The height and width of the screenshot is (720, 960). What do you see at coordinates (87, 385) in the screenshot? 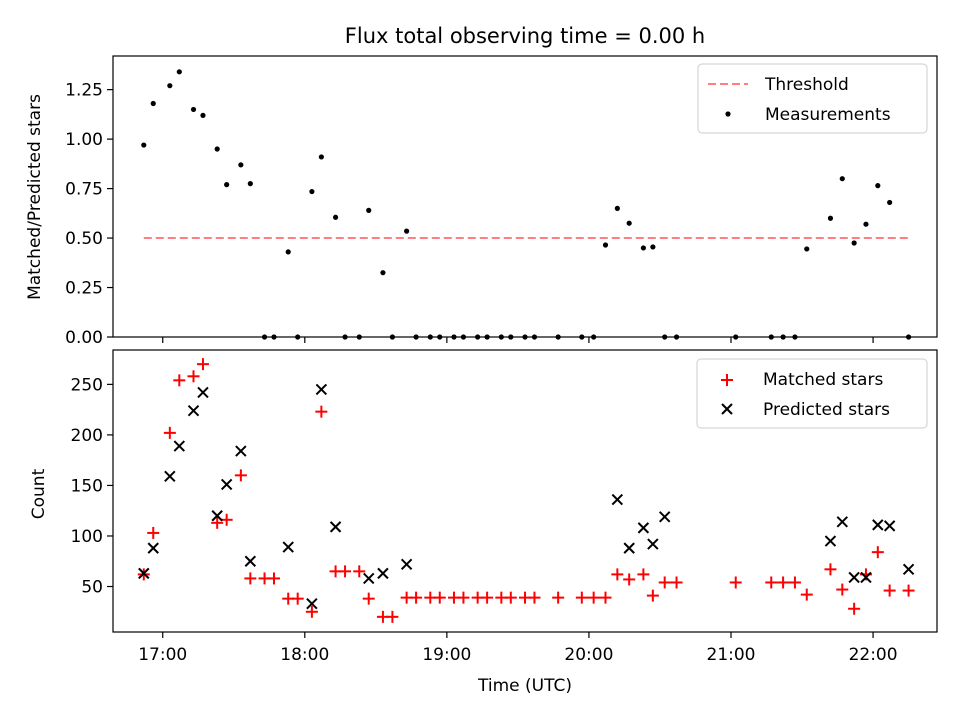
I see `bottom-y-tick-label: 250` at bounding box center [87, 385].